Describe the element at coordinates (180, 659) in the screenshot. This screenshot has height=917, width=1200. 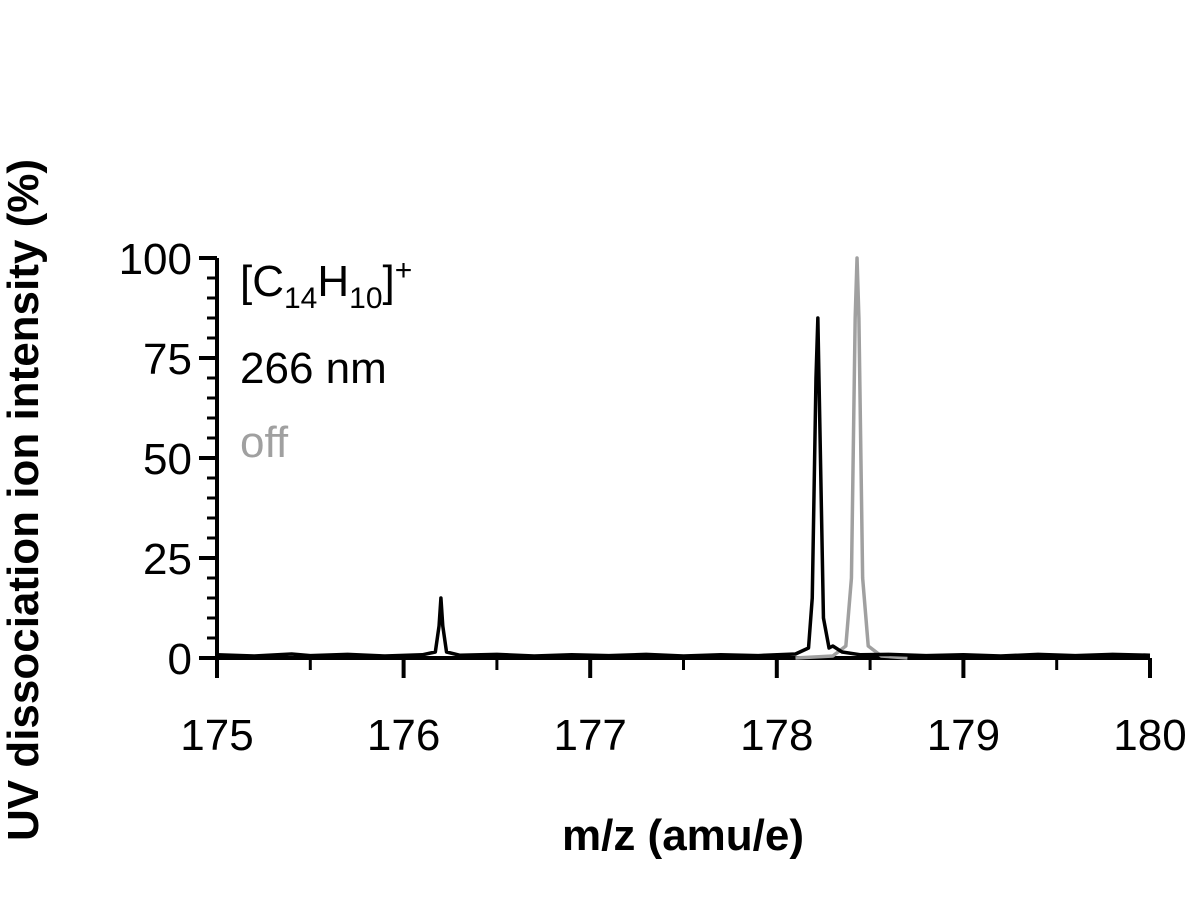
I see `y-tick-label: 0` at that location.